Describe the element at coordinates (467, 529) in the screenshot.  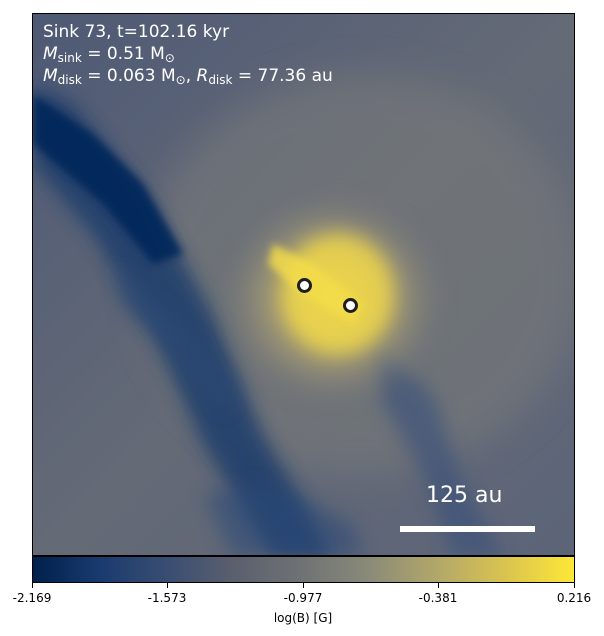
I see `scale-bar` at that location.